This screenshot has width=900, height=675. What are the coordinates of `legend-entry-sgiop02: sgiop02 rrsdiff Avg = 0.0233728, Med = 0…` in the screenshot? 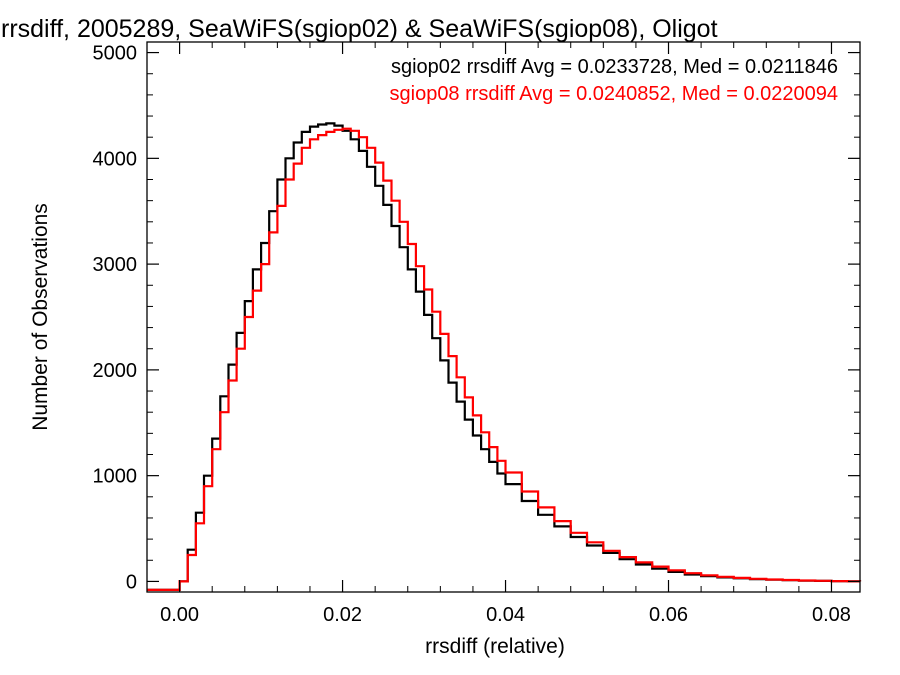 It's located at (614, 67).